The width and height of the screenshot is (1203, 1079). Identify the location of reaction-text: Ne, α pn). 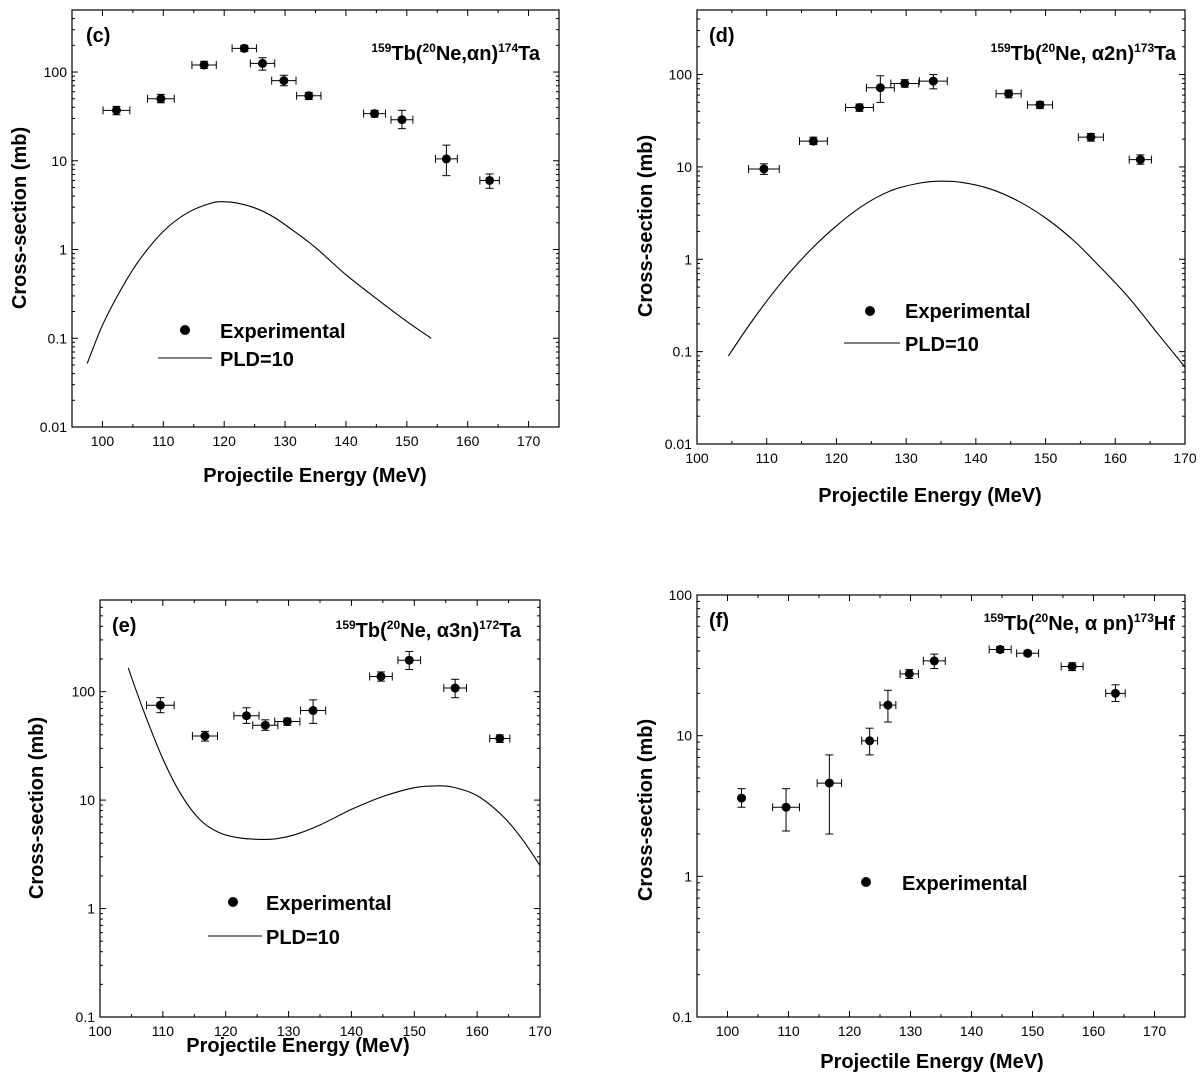
(1091, 624).